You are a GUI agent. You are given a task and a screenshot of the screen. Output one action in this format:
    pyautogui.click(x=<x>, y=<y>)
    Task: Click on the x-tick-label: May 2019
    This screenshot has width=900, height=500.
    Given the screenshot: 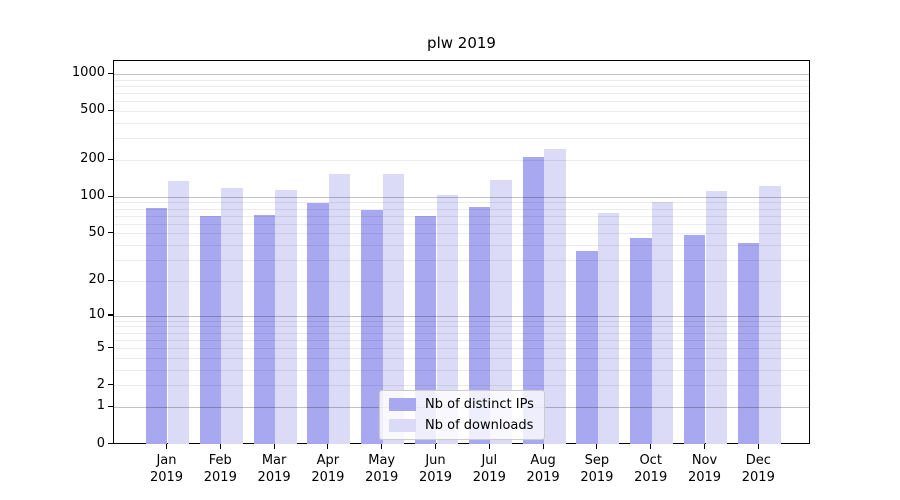 What is the action you would take?
    pyautogui.click(x=382, y=469)
    